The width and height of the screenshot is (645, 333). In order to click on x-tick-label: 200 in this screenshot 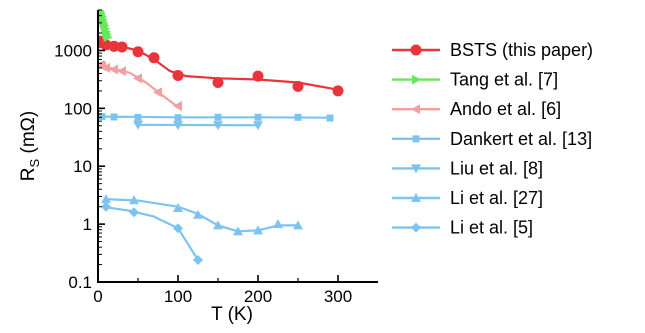, I will do `click(258, 296)`.